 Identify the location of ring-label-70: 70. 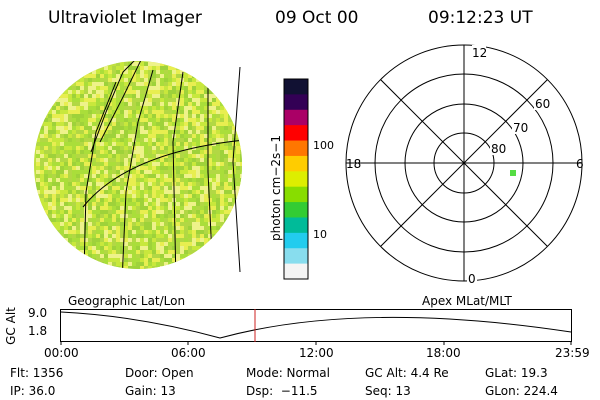
(520, 128).